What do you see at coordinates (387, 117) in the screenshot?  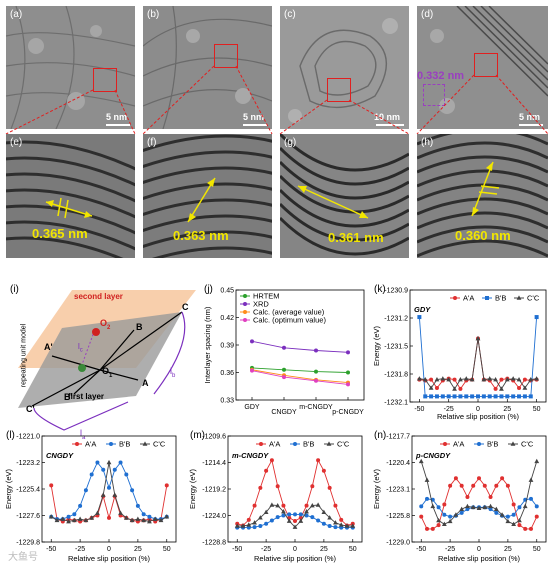 I see `scale-label: 10 nm` at bounding box center [387, 117].